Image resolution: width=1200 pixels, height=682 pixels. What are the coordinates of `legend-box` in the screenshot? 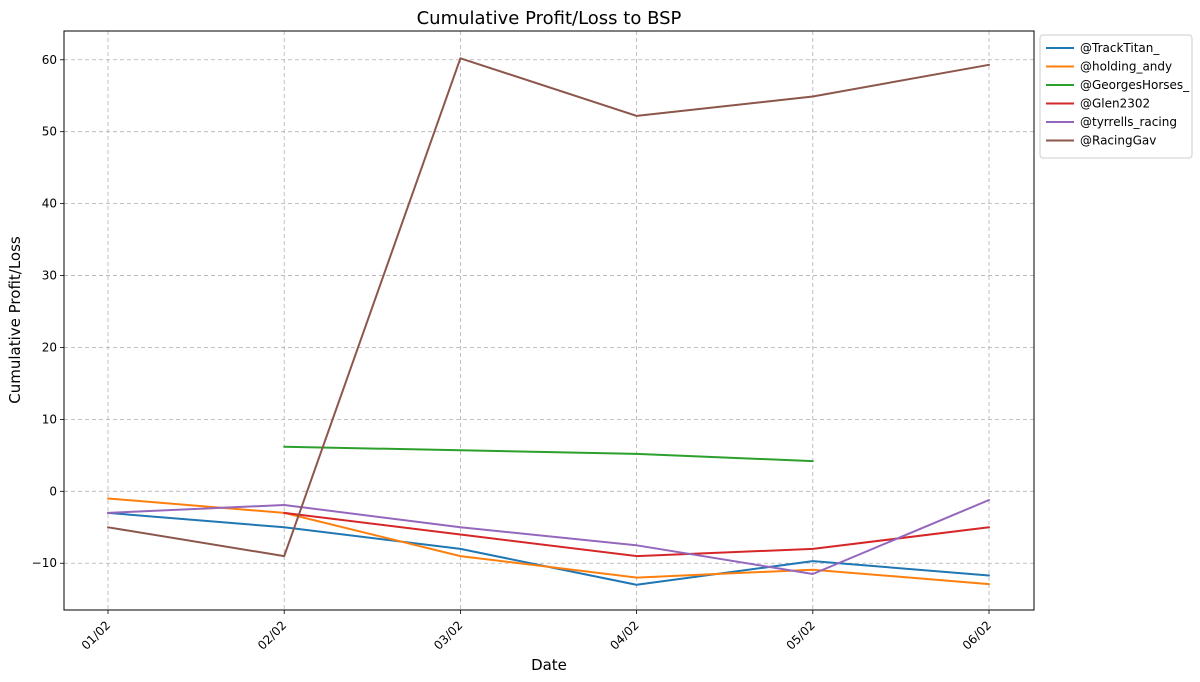 It's located at (1116, 96).